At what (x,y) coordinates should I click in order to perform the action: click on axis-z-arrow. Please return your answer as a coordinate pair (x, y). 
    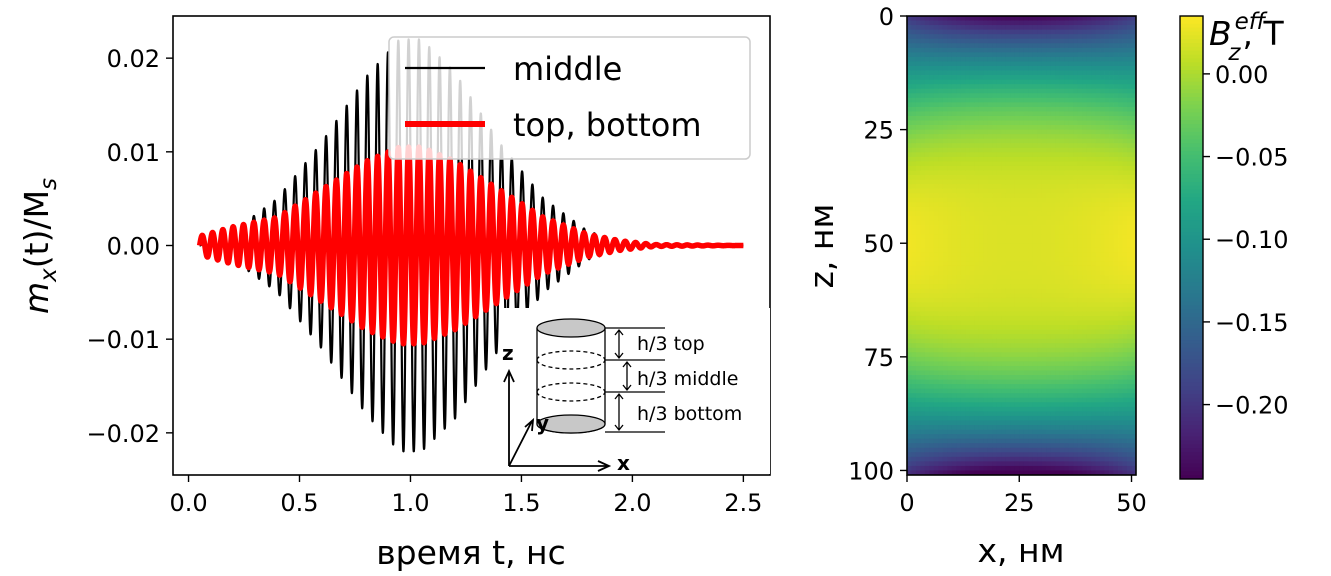
    Looking at the image, I should click on (509, 417).